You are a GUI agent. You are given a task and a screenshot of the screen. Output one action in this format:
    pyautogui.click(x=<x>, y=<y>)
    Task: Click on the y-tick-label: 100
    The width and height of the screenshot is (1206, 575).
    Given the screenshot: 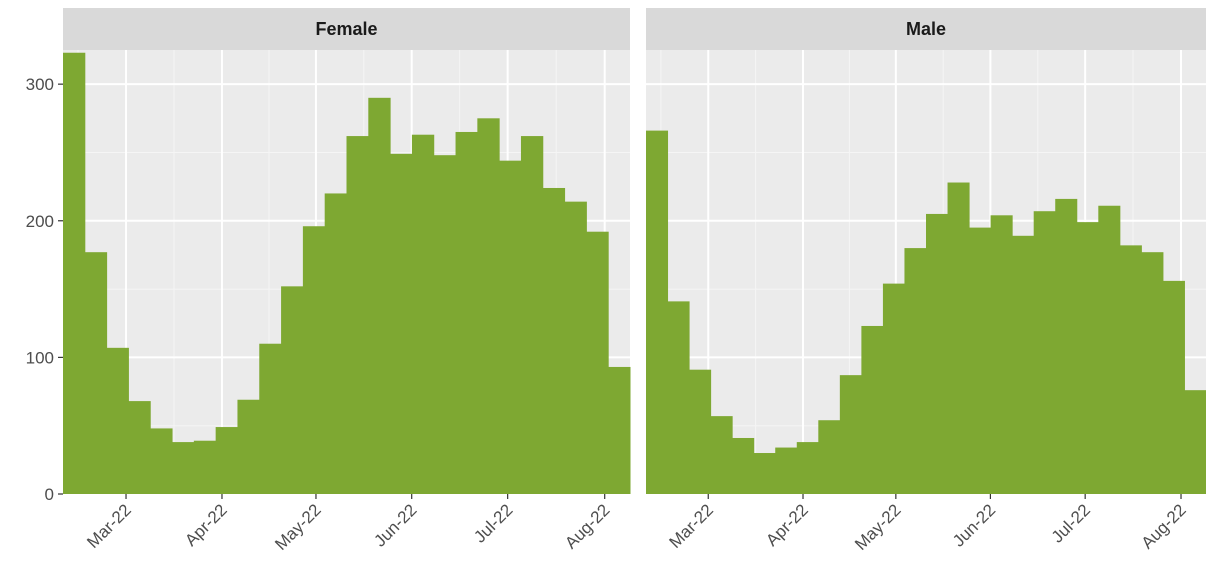 What is the action you would take?
    pyautogui.click(x=40, y=357)
    